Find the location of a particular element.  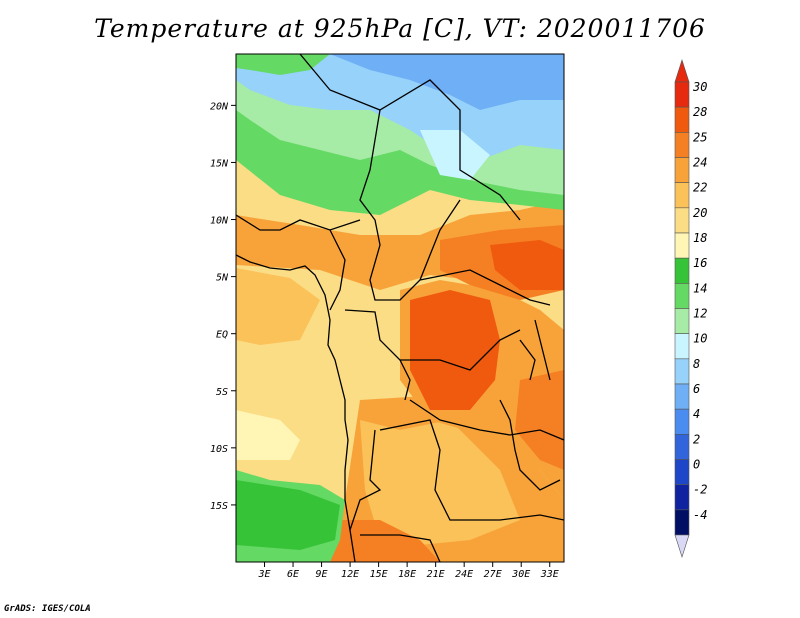

colorbar-label: 16 is located at coordinates (700, 263).